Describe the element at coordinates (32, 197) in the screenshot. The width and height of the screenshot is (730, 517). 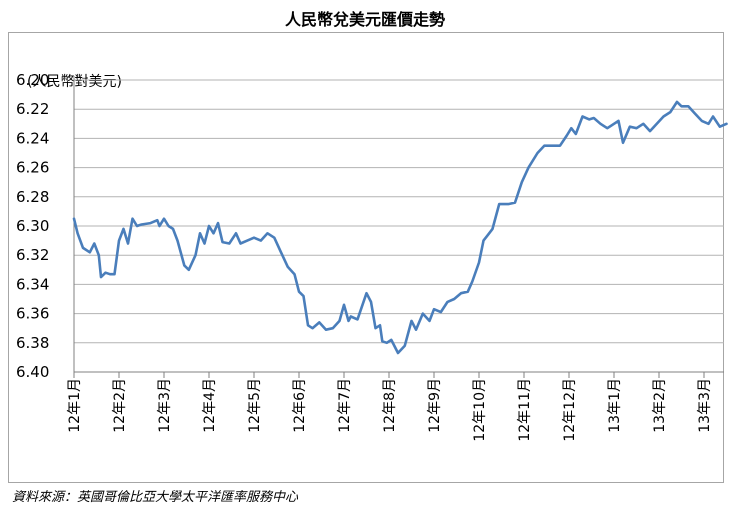
I see `y-tick-label: 6.28` at that location.